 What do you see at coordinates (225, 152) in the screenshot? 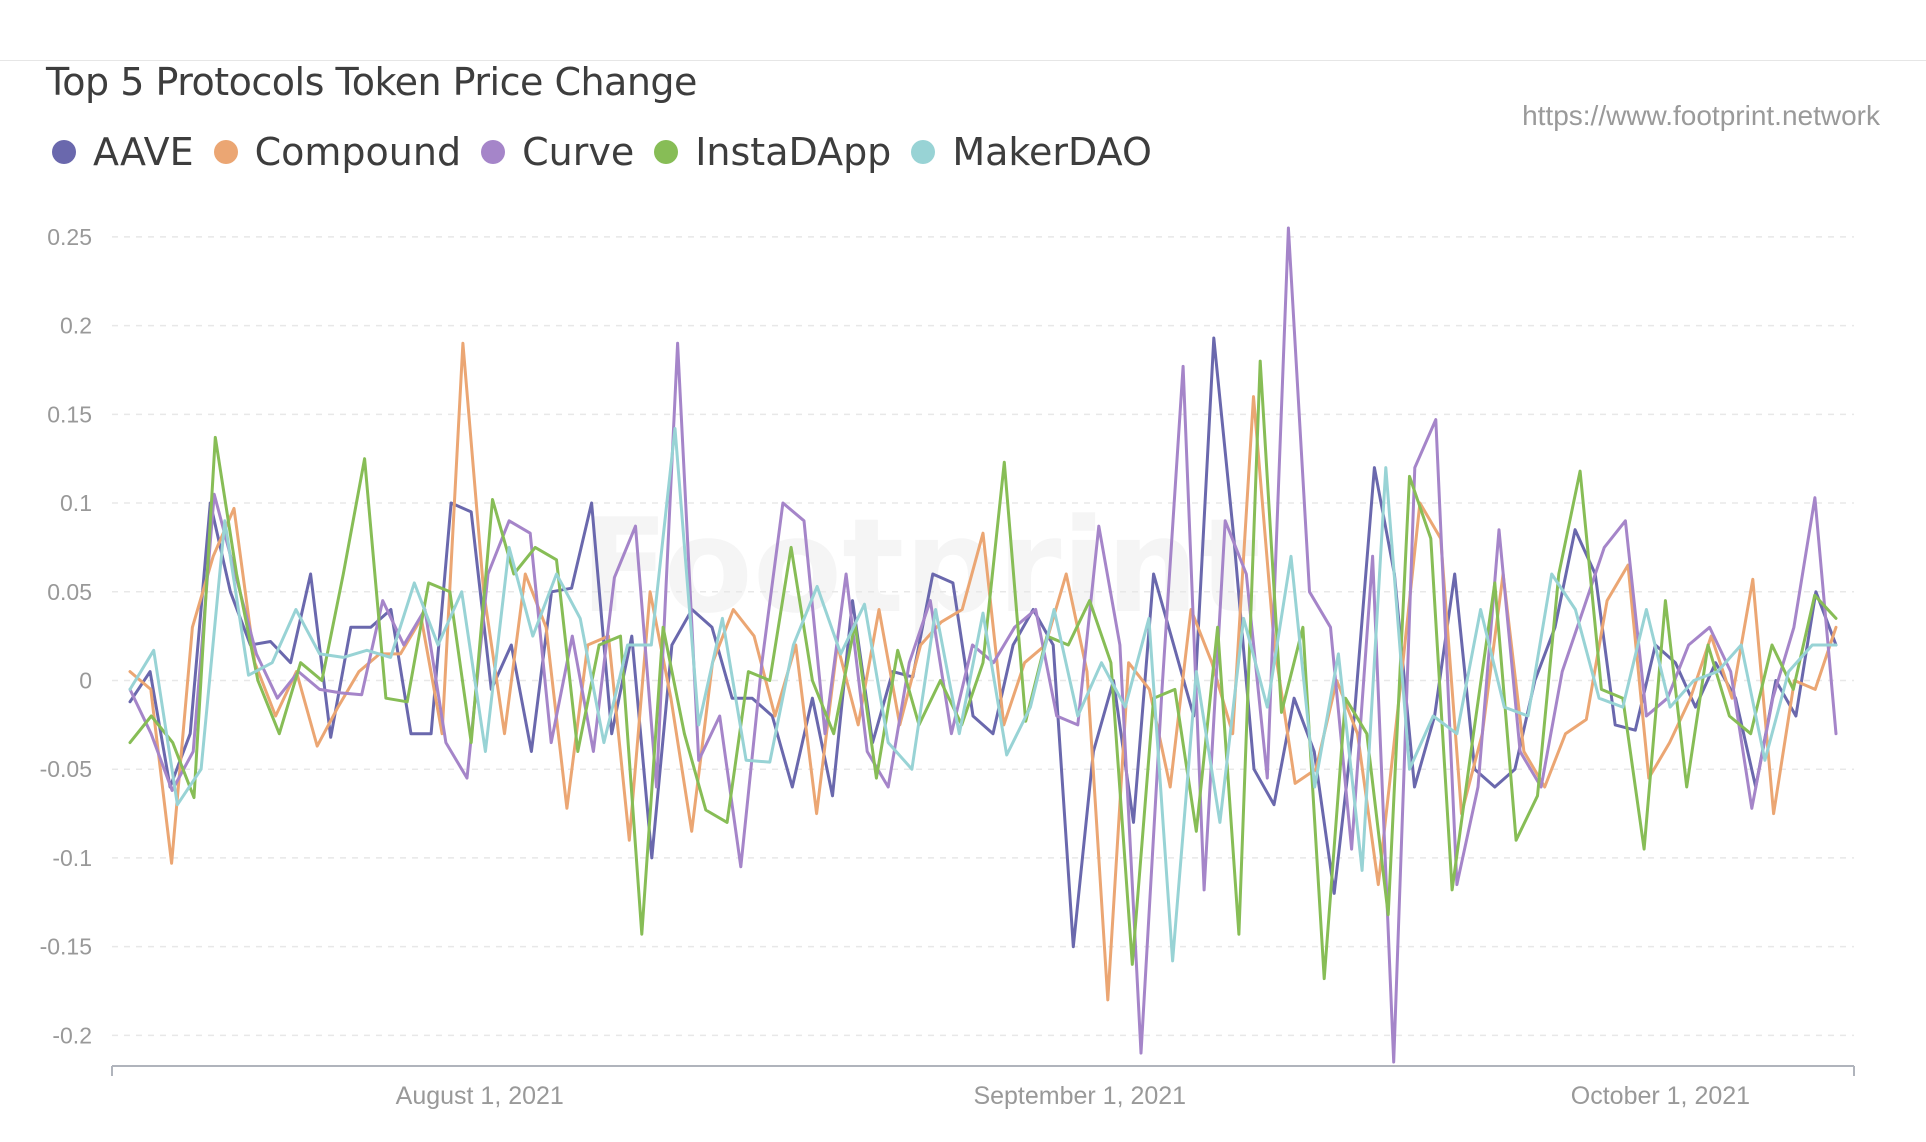
I see `legend-dot-compound` at bounding box center [225, 152].